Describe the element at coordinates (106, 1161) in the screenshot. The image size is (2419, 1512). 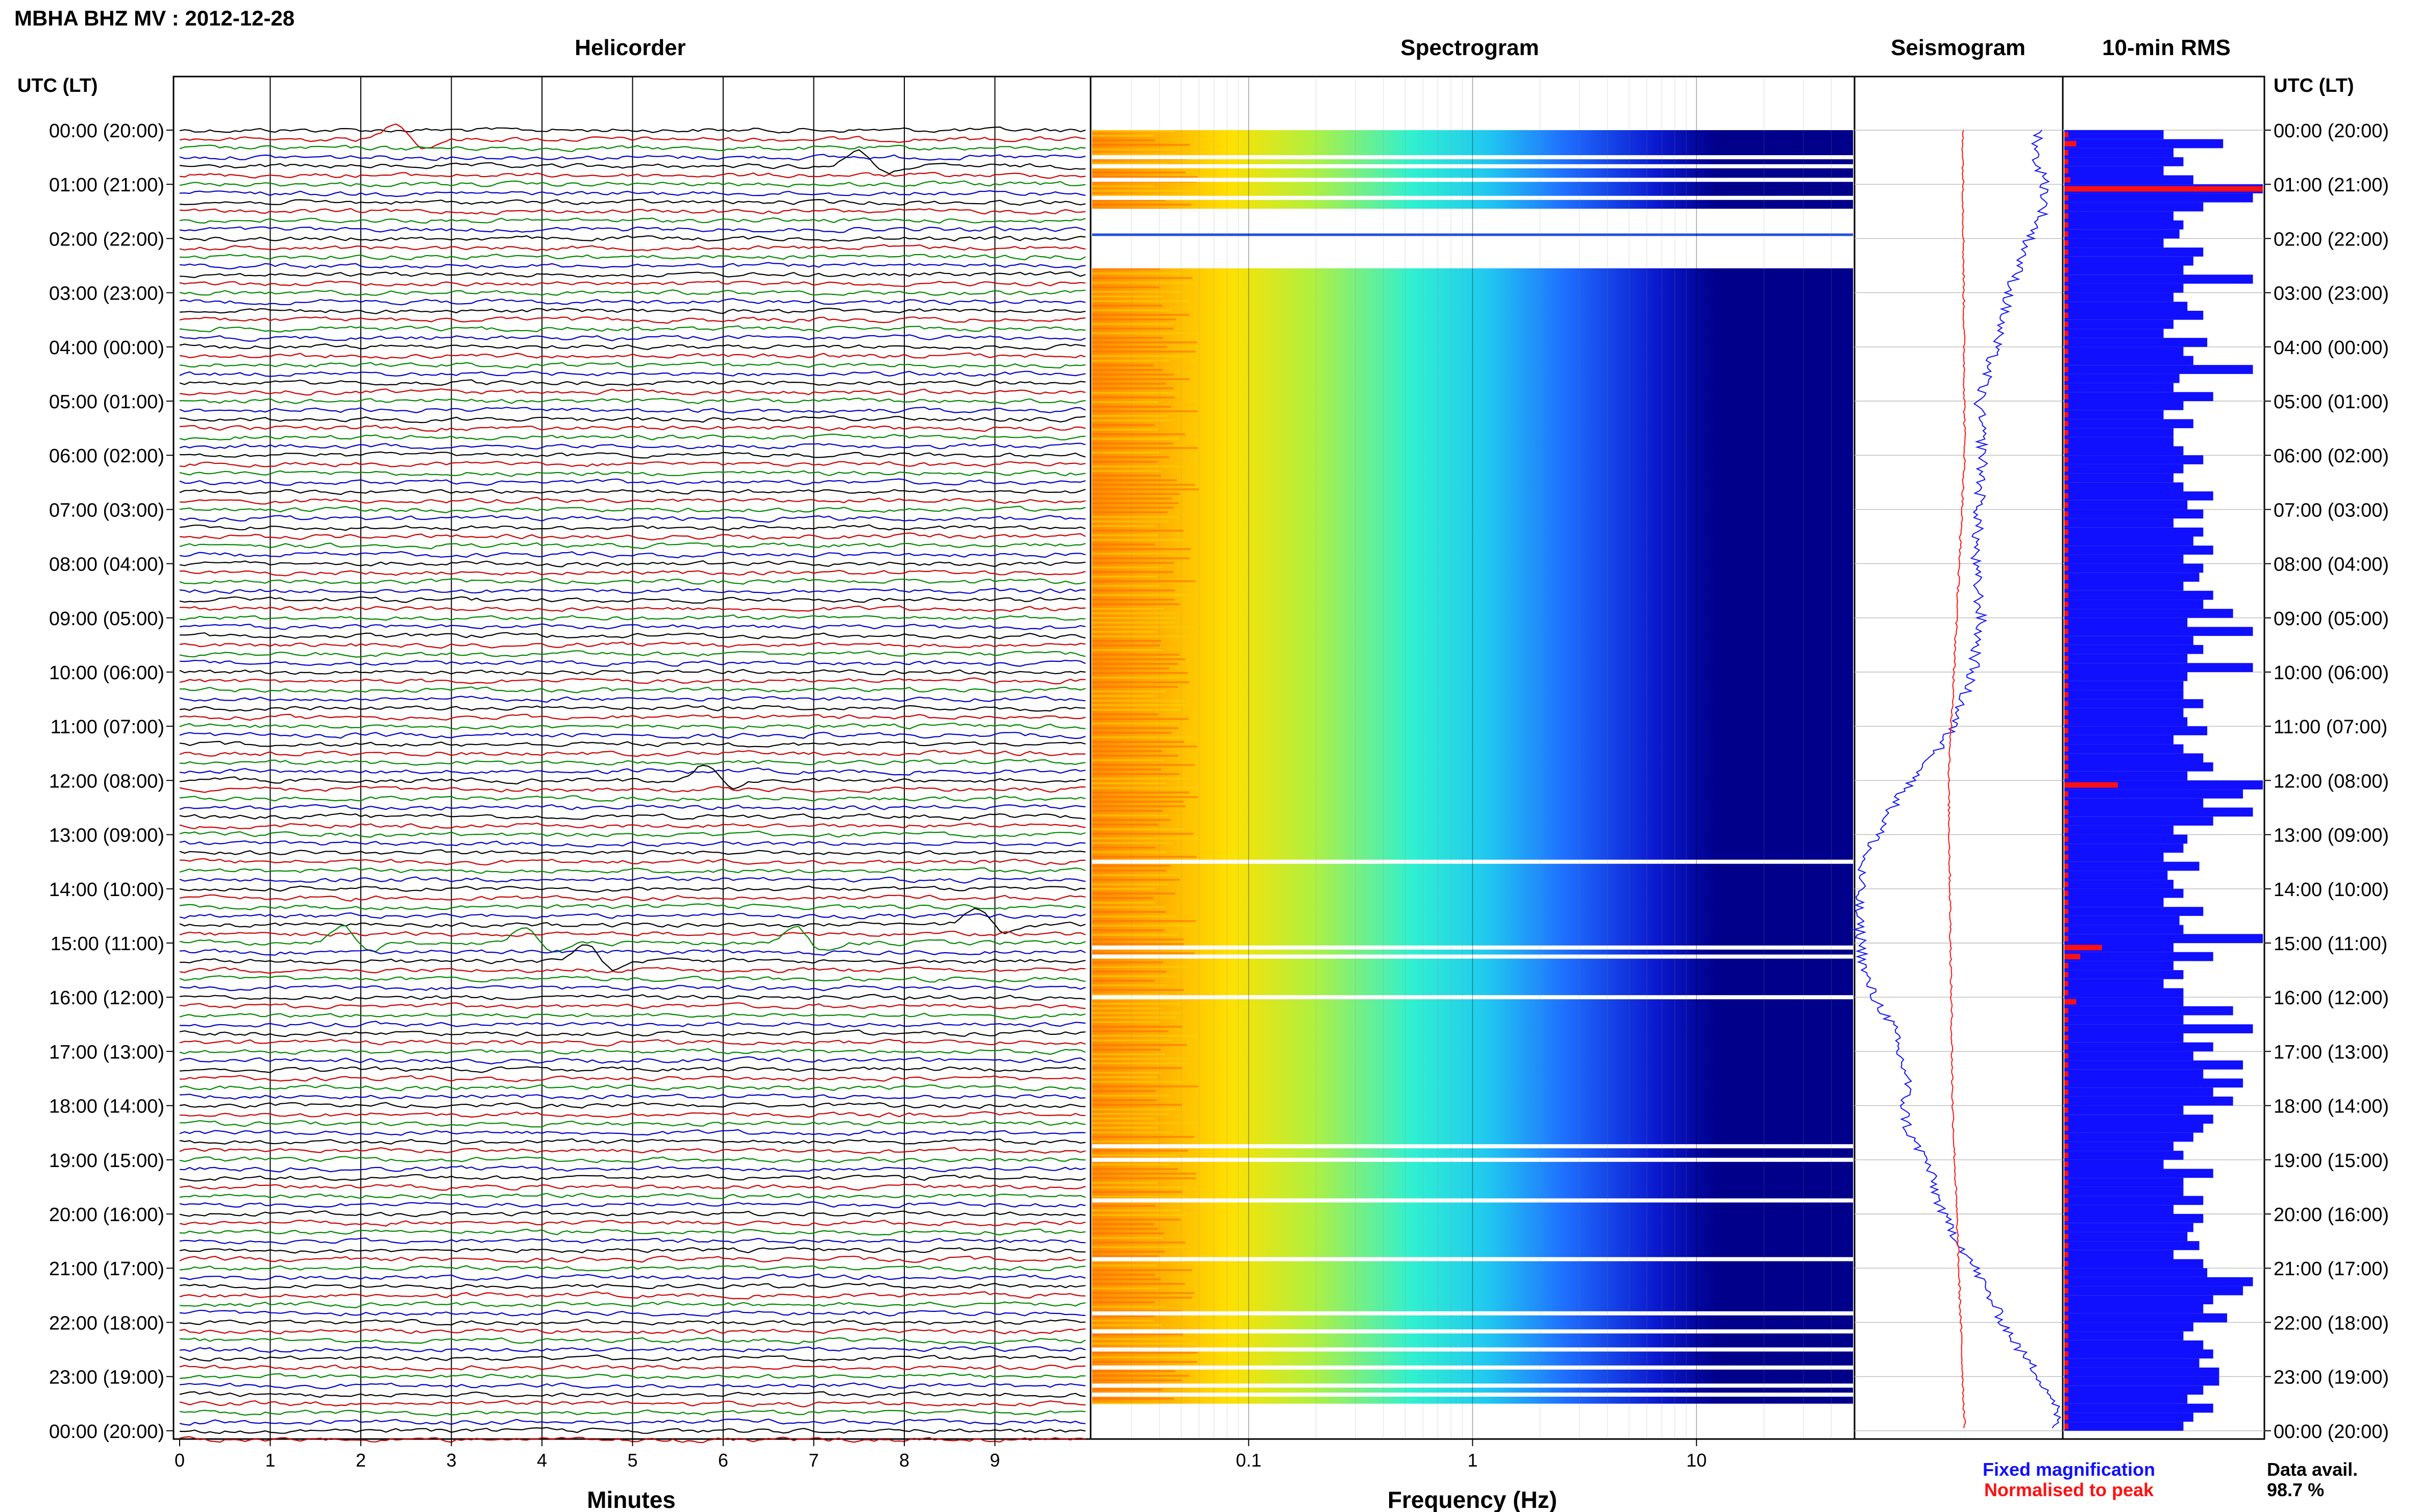
I see `hour-label-left: 19:00 (15:00)` at that location.